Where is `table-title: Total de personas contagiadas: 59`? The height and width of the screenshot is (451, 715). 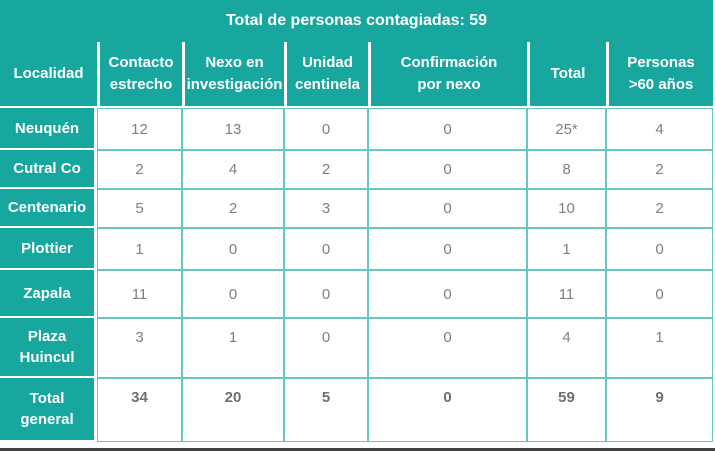 table-title: Total de personas contagiadas: 59 is located at coordinates (357, 21).